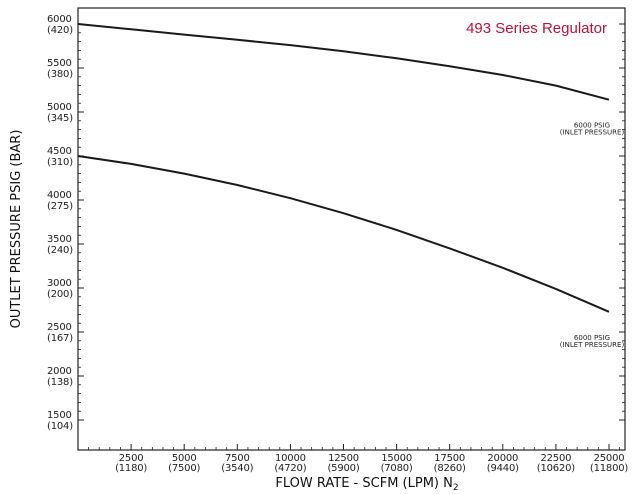  I want to click on y-tick-label: 3500, so click(59, 239).